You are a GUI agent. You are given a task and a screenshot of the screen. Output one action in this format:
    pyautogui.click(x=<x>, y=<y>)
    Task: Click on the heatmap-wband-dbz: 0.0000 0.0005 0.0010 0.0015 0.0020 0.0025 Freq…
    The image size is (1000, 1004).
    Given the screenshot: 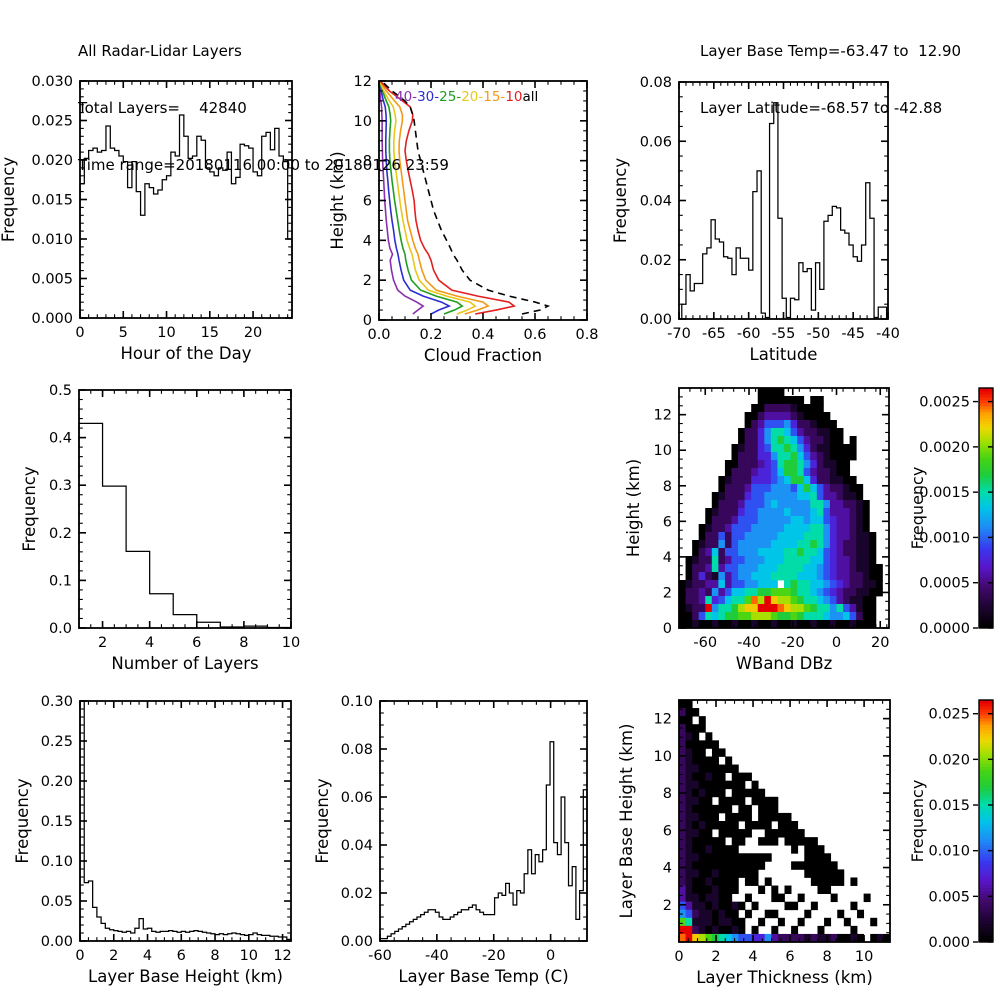 What is the action you would take?
    pyautogui.click(x=809, y=530)
    